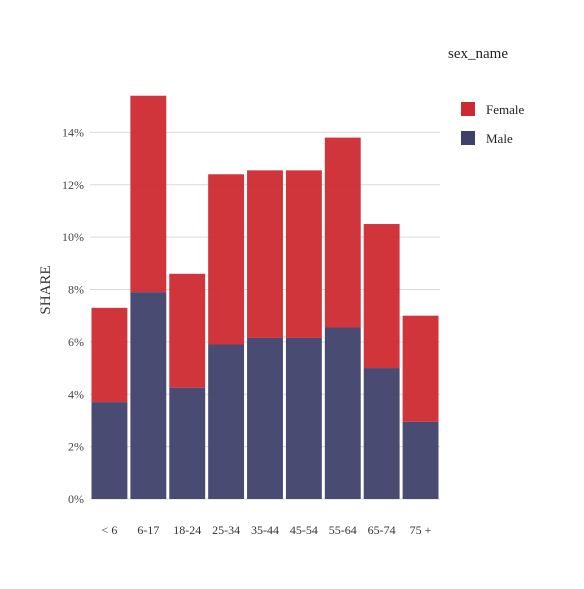  What do you see at coordinates (492, 124) in the screenshot?
I see `legend-items: Female Male` at bounding box center [492, 124].